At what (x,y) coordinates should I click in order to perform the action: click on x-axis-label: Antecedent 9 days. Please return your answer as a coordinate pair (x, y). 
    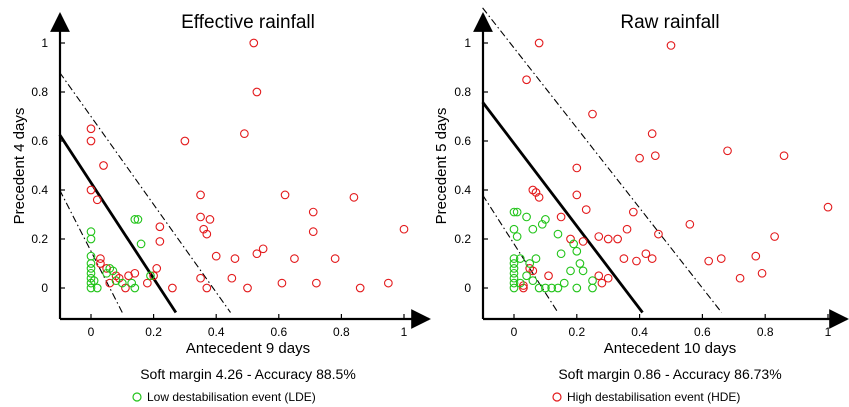
    Looking at the image, I should click on (248, 348).